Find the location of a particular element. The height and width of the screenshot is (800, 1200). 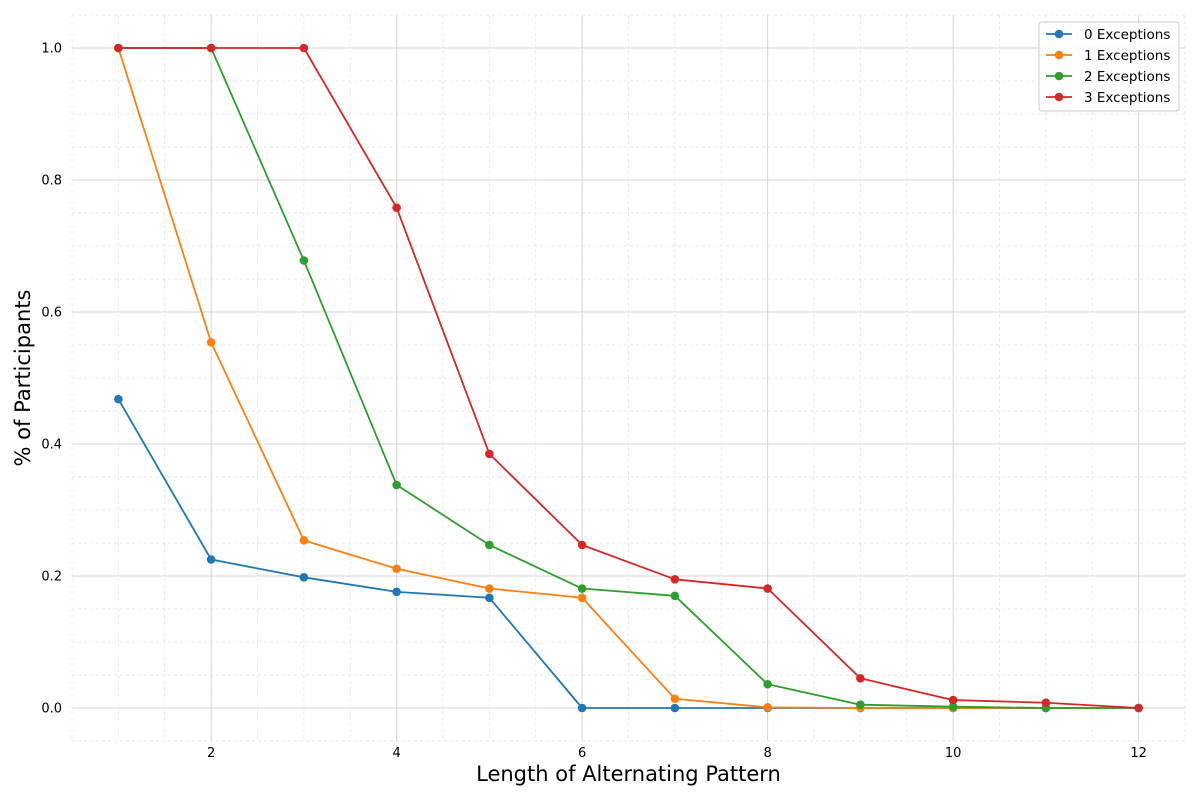

legend-label: 3 Exceptions is located at coordinates (1127, 98).